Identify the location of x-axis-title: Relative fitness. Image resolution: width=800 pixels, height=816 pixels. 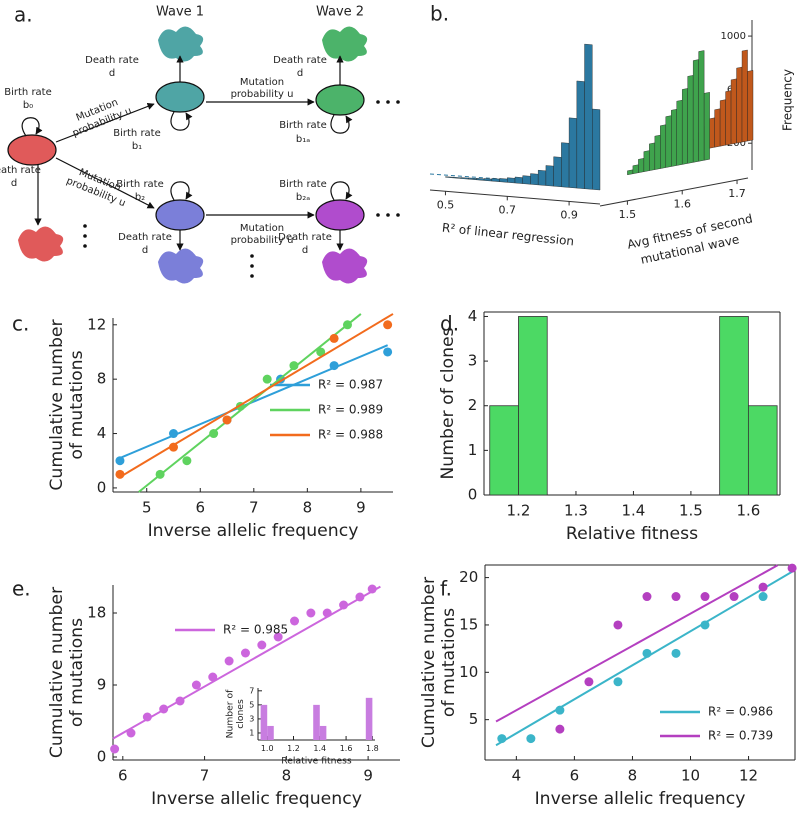
(316, 760).